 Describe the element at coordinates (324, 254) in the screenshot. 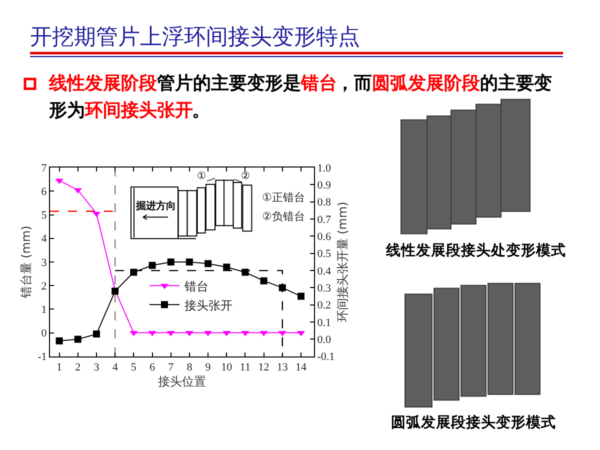

I see `y2-tick-label: 0.5` at that location.